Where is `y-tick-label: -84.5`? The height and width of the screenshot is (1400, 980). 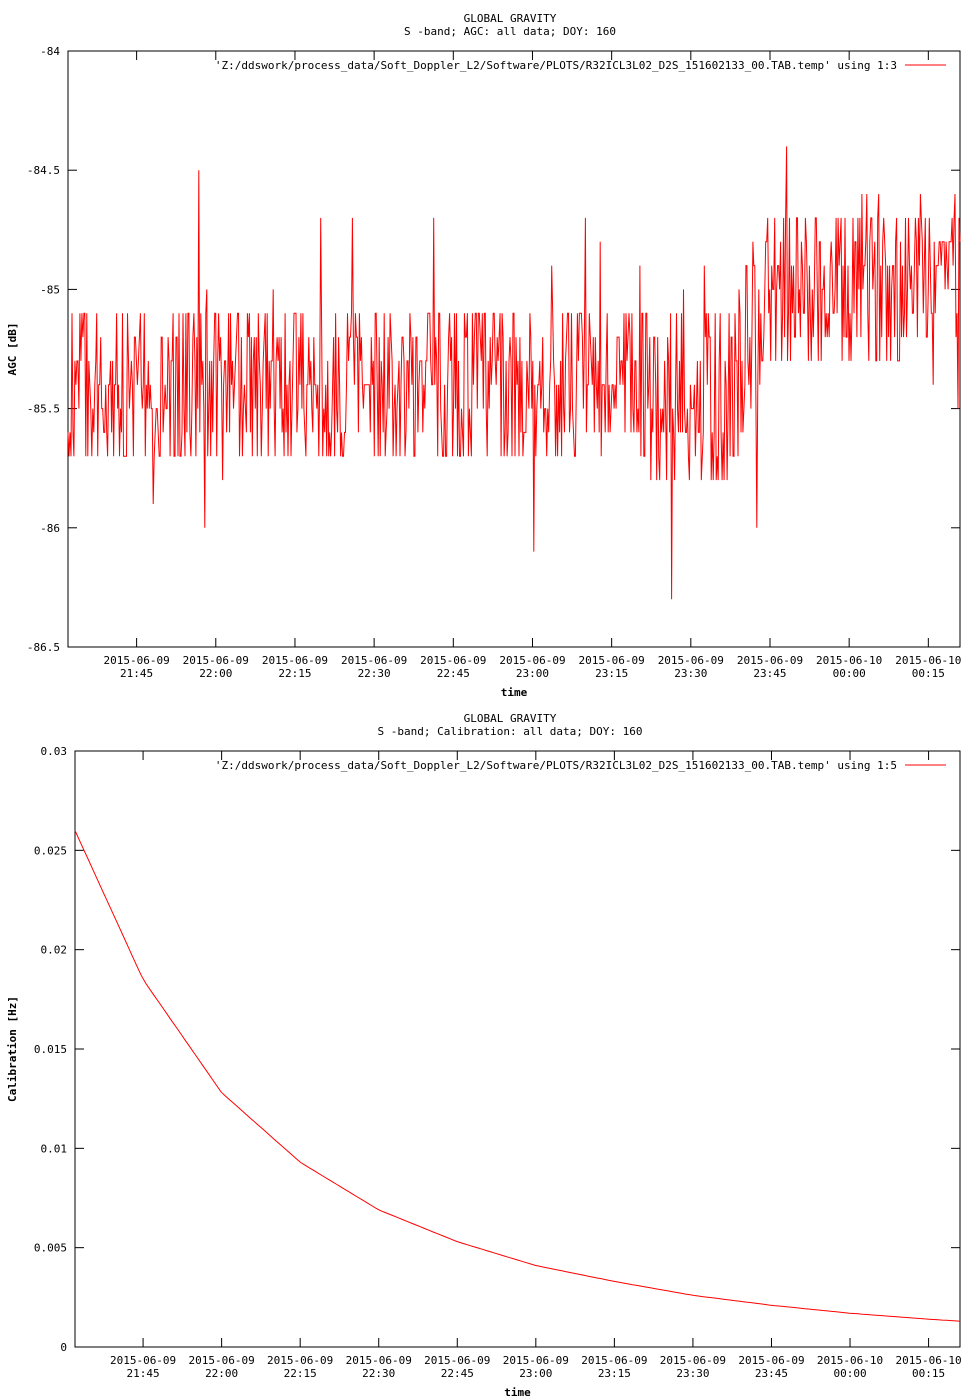
y-tick-label: -84.5 is located at coordinates (43, 170).